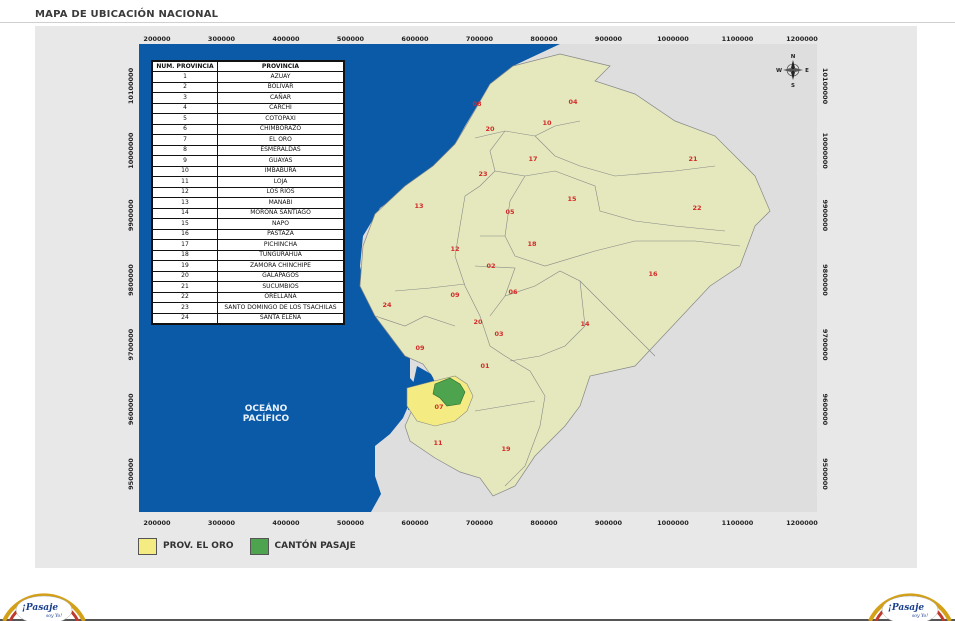  Describe the element at coordinates (184, 182) in the screenshot. I see `province-number-cell: 11` at that location.